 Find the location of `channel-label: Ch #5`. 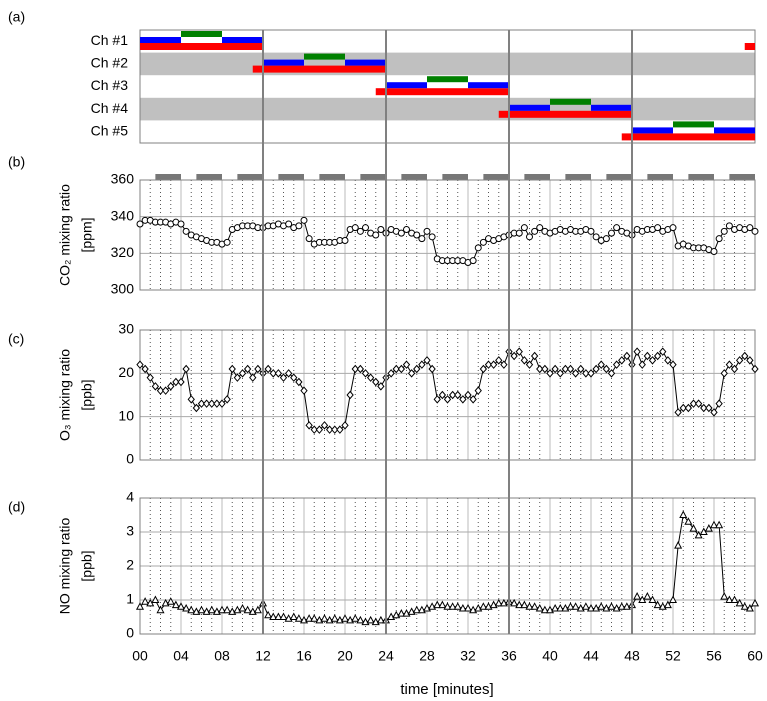

channel-label: Ch #5 is located at coordinates (110, 130).